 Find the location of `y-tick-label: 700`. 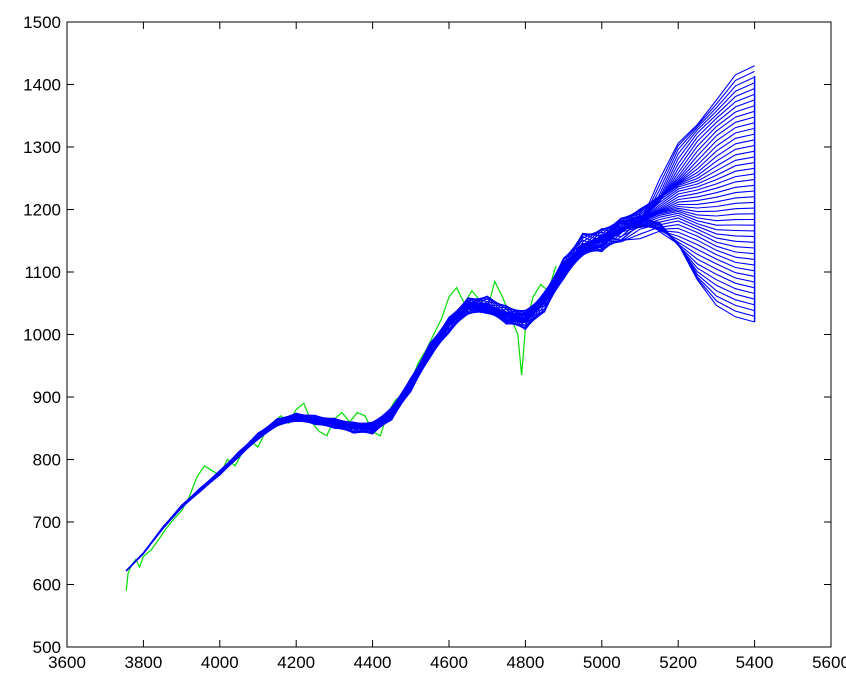

y-tick-label: 700 is located at coordinates (47, 522).